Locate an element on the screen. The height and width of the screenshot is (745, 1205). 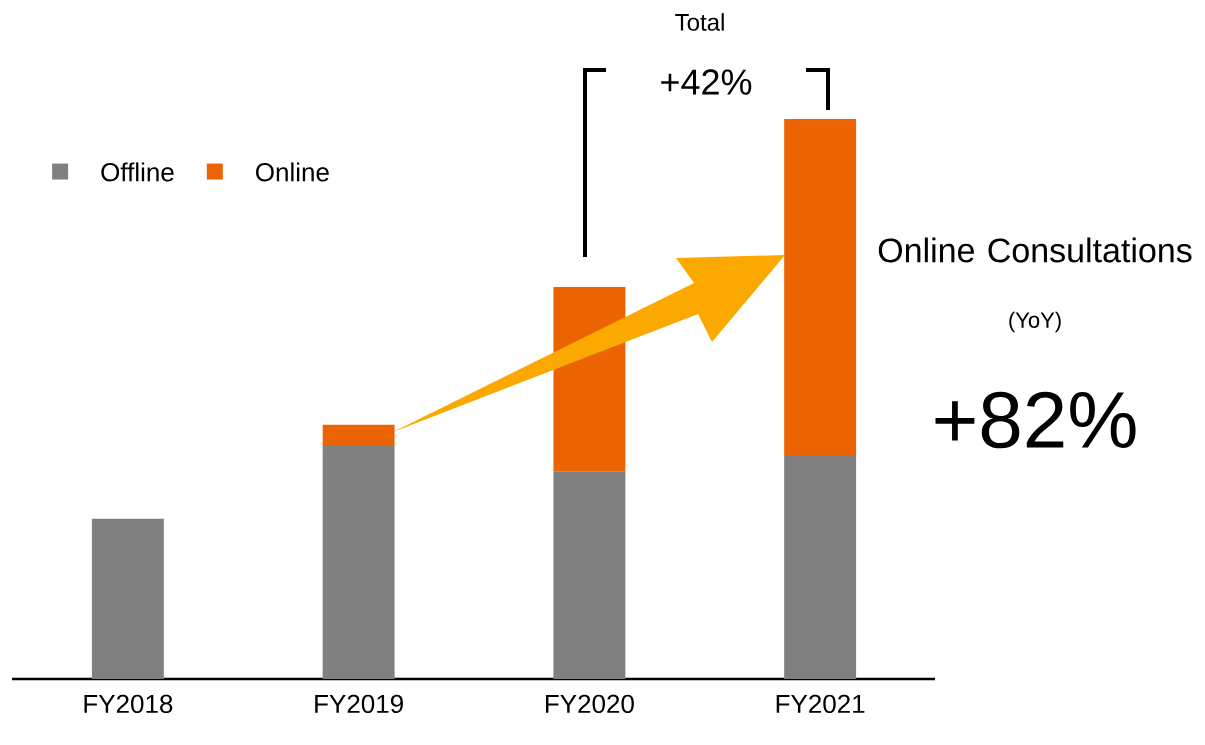
text: +42% is located at coordinates (706, 82).